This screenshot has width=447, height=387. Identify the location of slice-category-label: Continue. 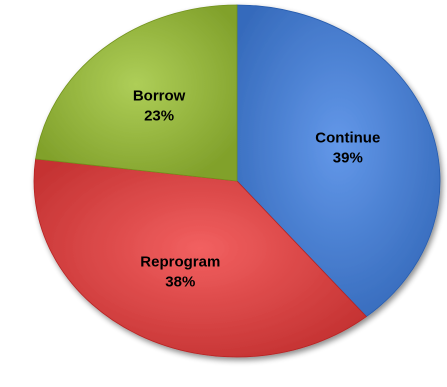
(347, 137).